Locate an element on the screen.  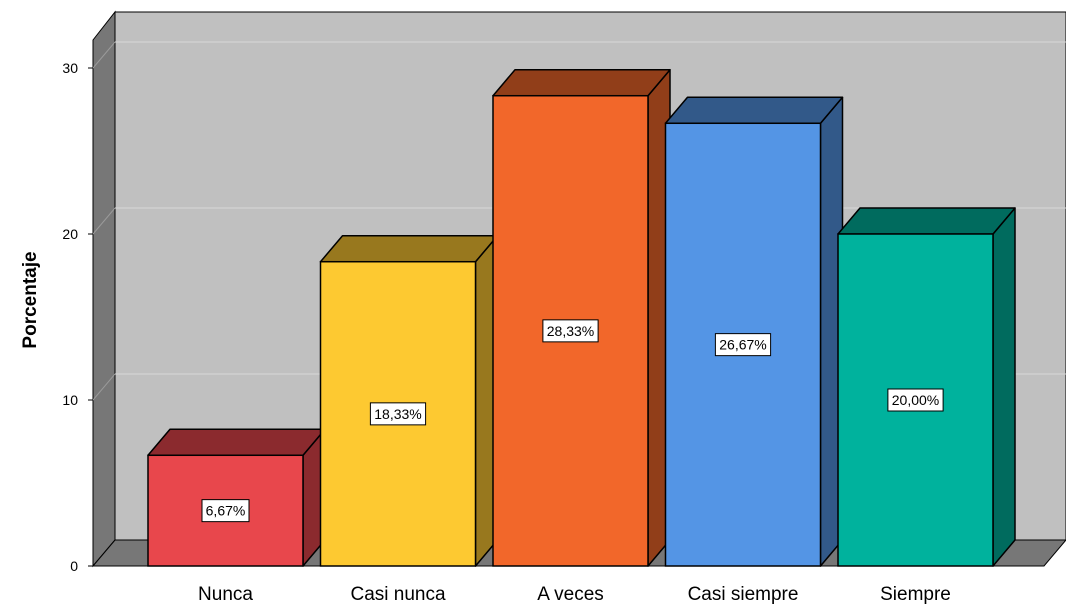
data-label: 18,33% is located at coordinates (397, 414).